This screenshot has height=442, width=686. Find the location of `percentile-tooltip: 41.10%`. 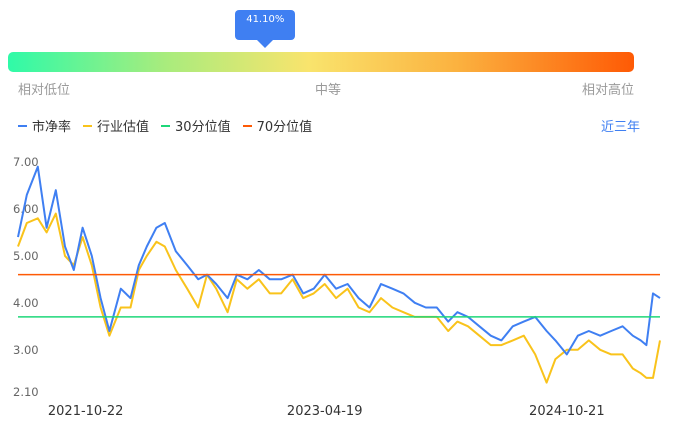

percentile-tooltip: 41.10% is located at coordinates (265, 29).